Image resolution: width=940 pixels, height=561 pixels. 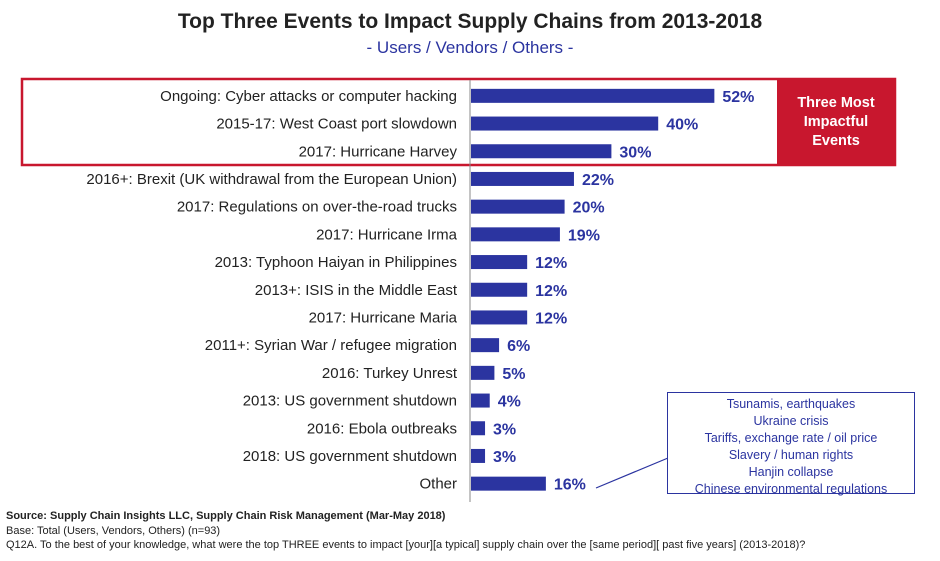 I want to click on category-label: 2016: Turkey Unrest, so click(x=390, y=373).